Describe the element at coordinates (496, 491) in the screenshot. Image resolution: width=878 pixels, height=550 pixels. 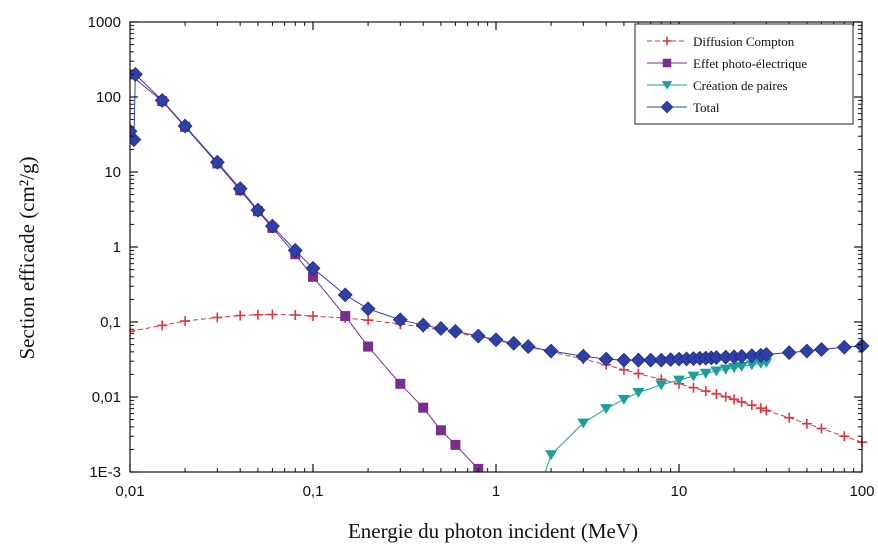
I see `x-tick-label: 1` at that location.